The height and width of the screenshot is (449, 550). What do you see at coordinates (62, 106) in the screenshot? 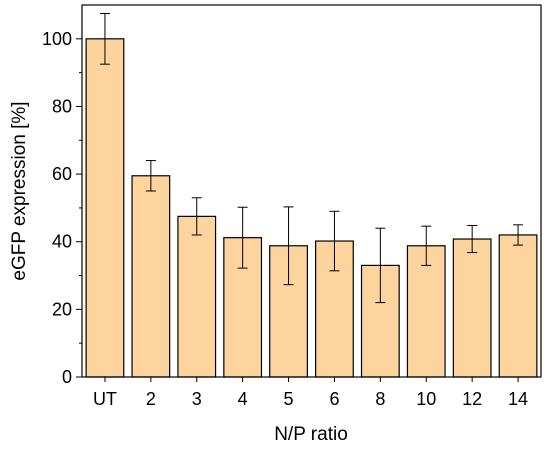
I see `y-tick-label-80: 80` at bounding box center [62, 106].